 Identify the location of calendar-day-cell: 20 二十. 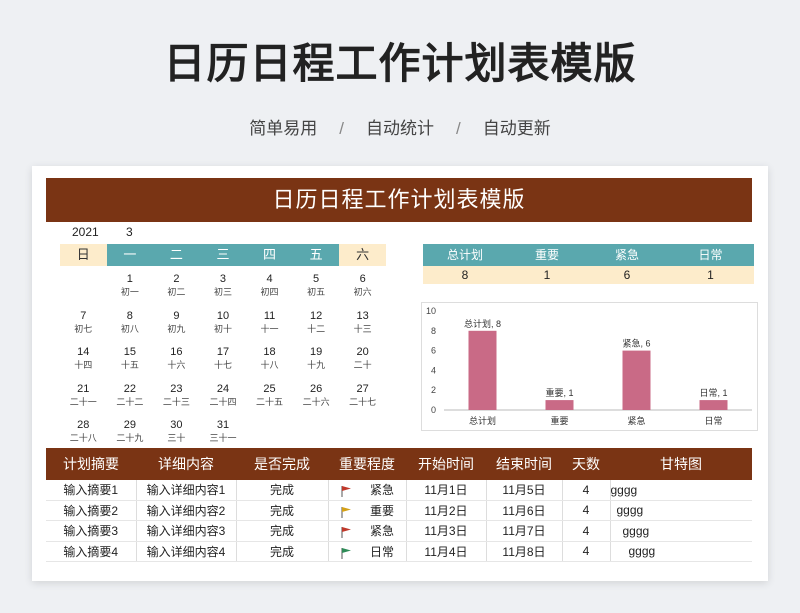
(362, 361).